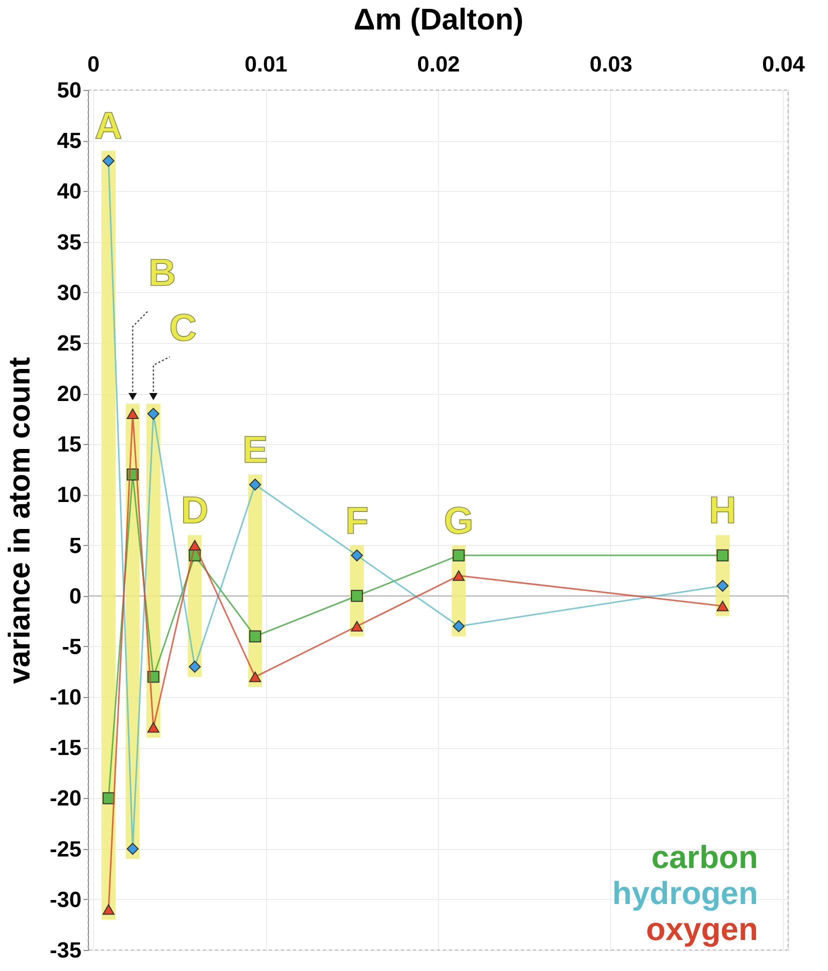 The image size is (828, 971). Describe the element at coordinates (704, 857) in the screenshot. I see `text: carbon` at that location.